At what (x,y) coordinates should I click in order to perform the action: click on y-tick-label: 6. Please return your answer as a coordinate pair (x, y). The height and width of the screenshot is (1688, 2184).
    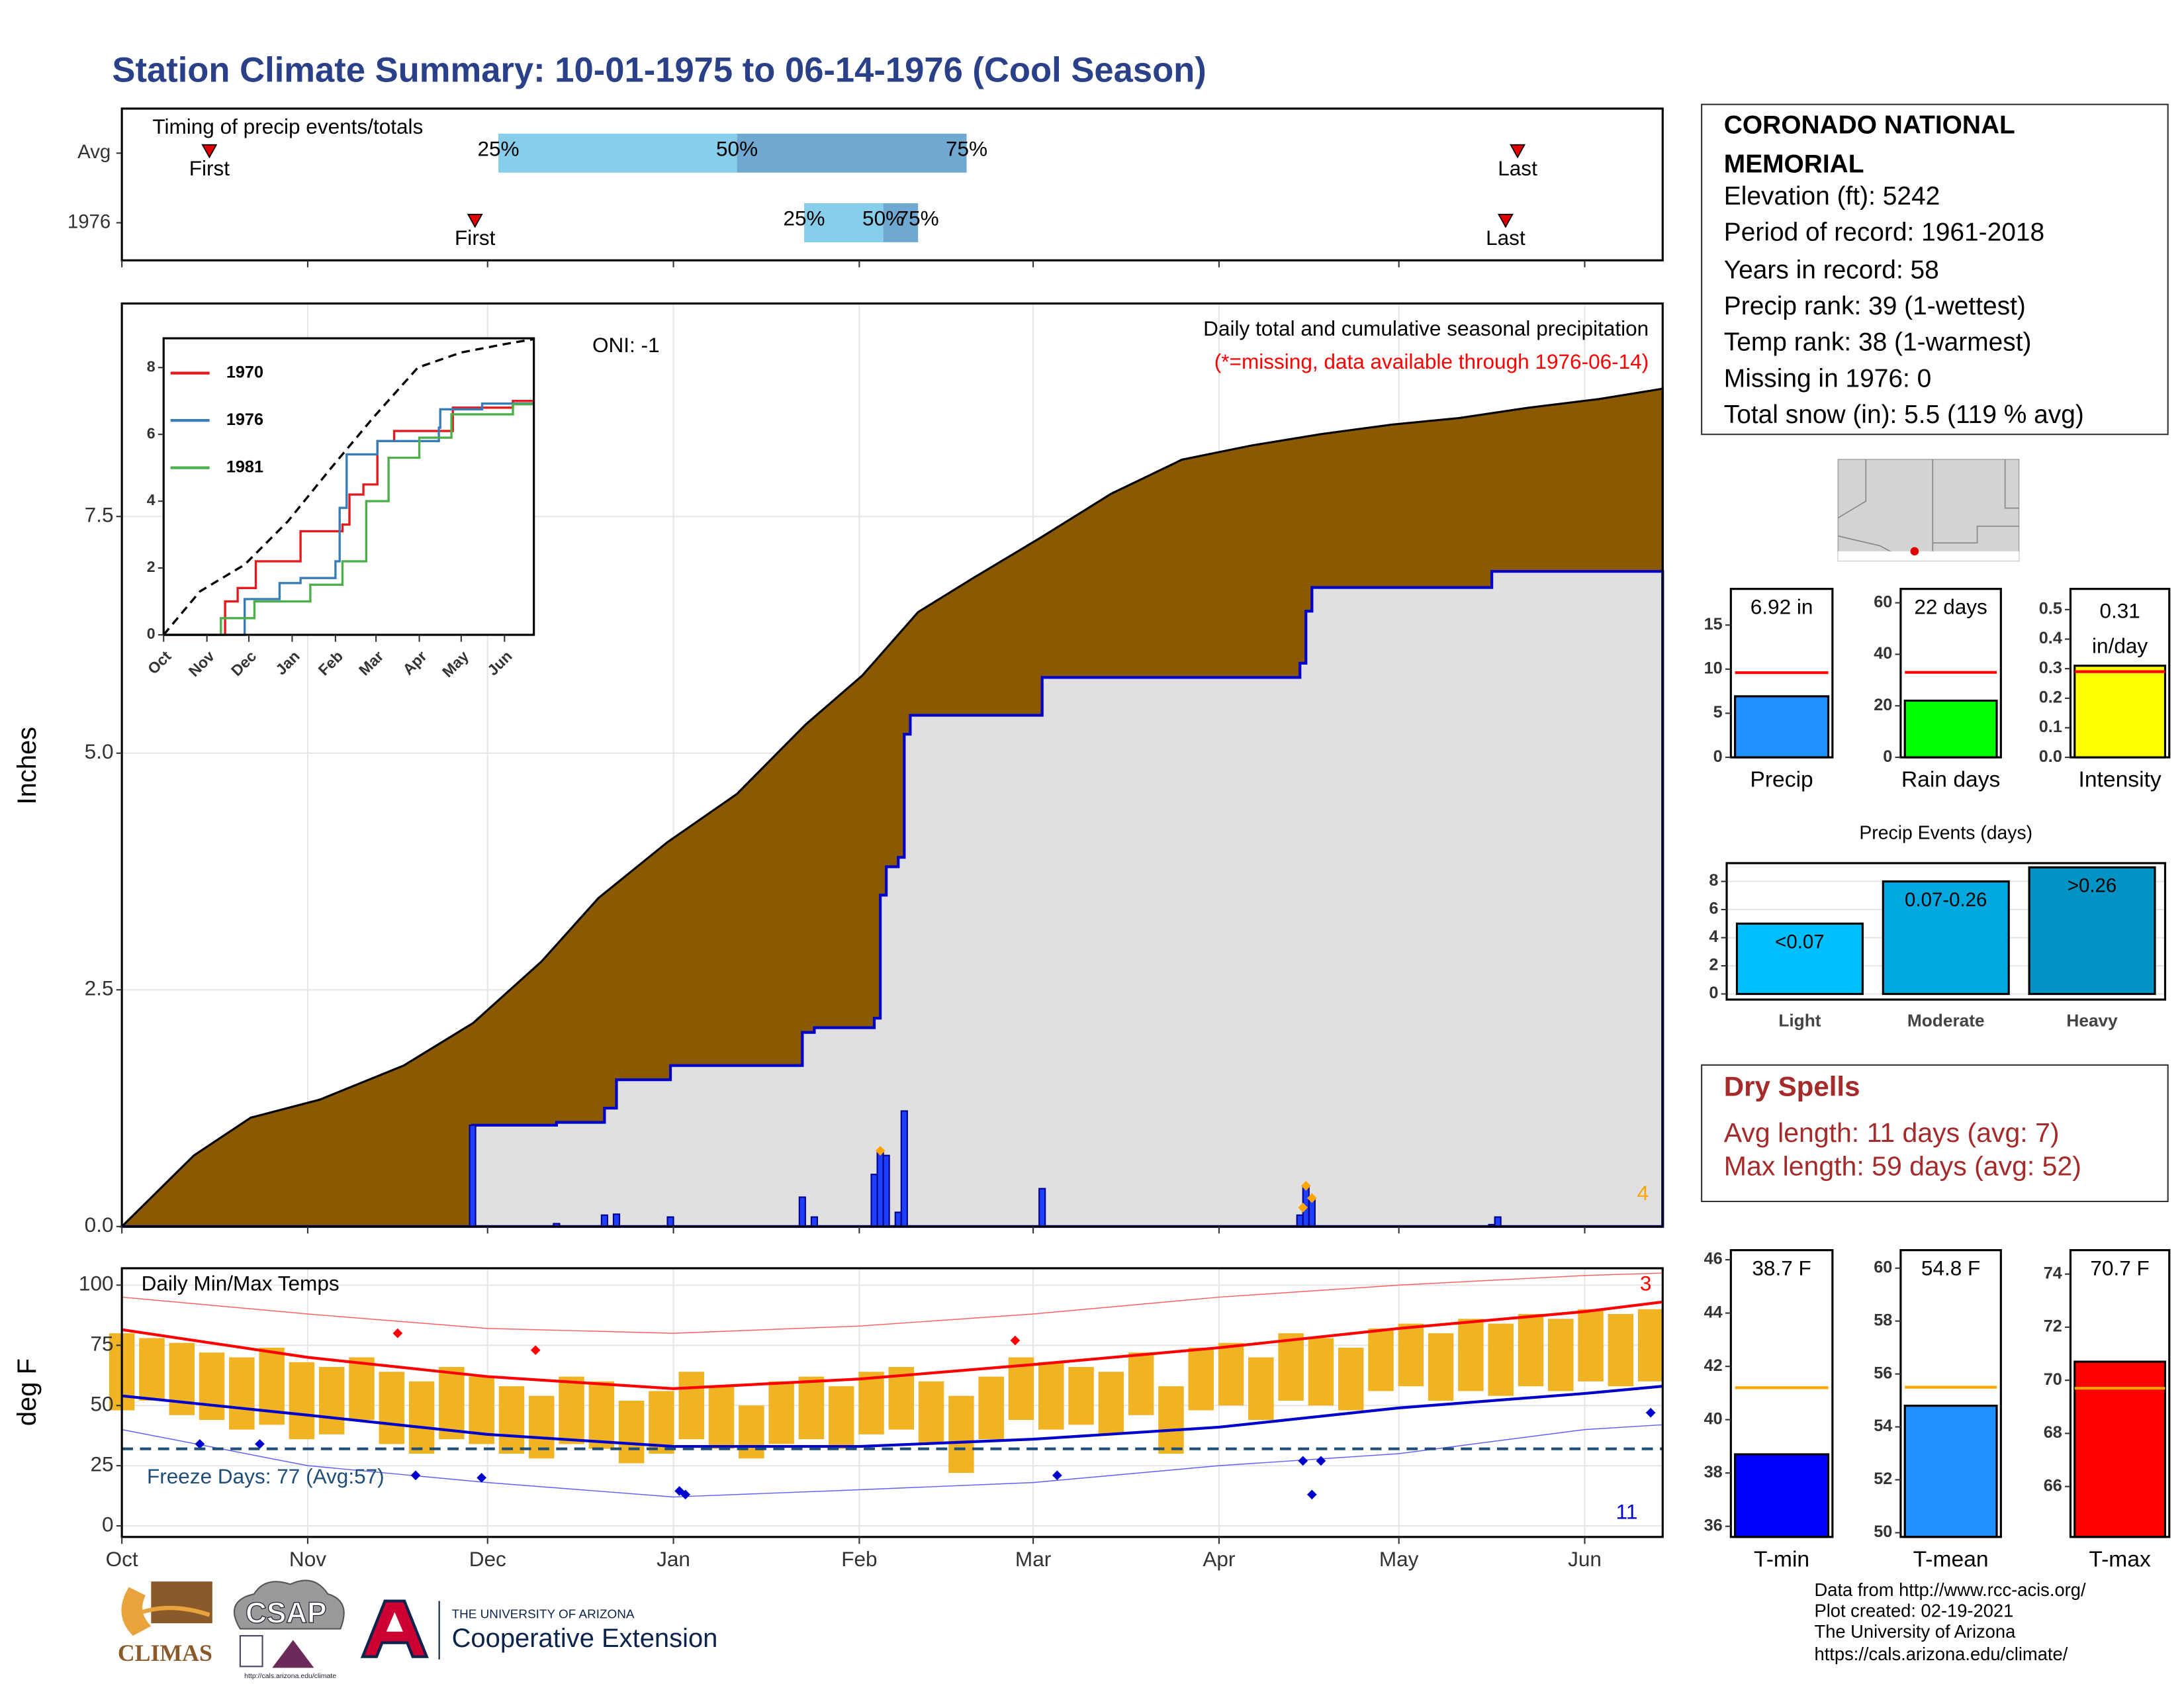
    Looking at the image, I should click on (1713, 909).